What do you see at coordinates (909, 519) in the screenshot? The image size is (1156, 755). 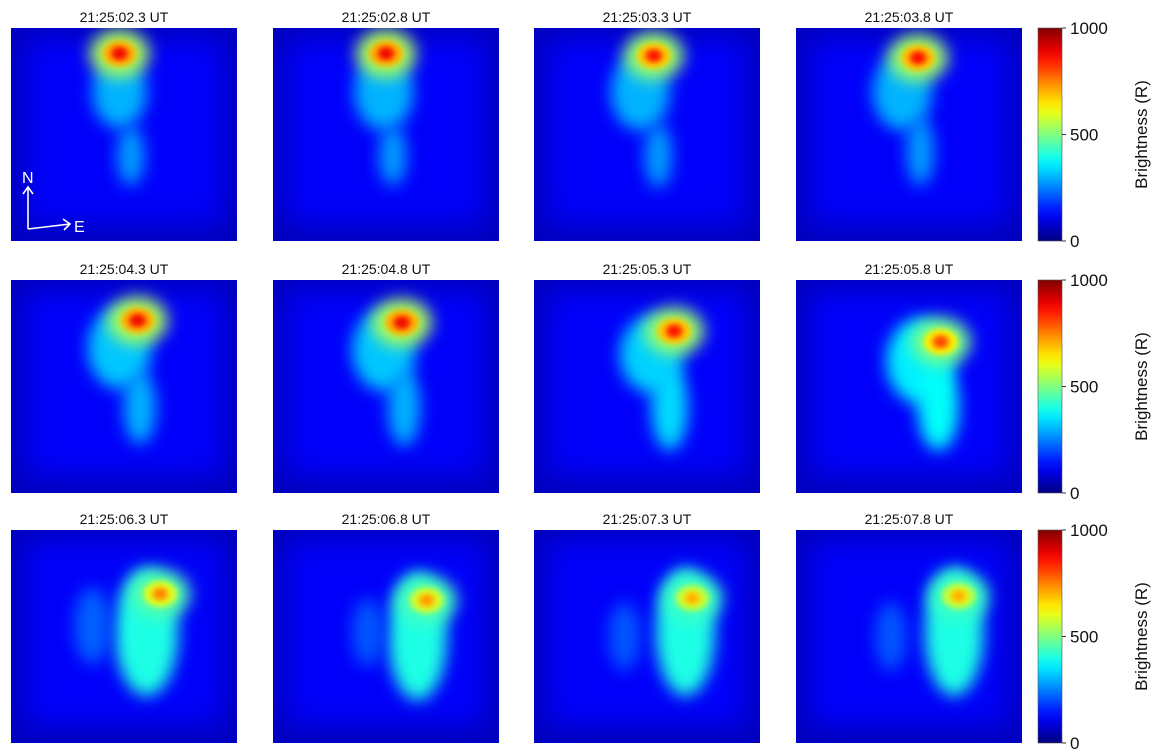 I see `panel-timestamp: 21:25:07.8 UT` at bounding box center [909, 519].